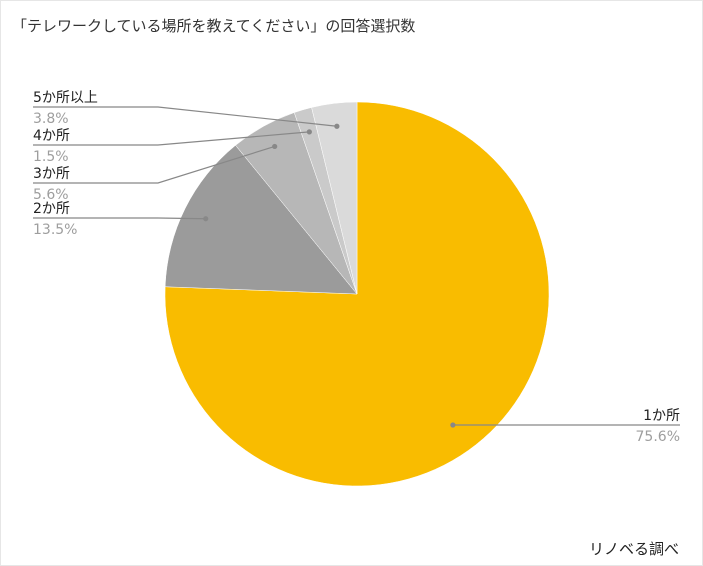 The image size is (703, 566). I want to click on slice-label-2: 2か所, so click(51, 209).